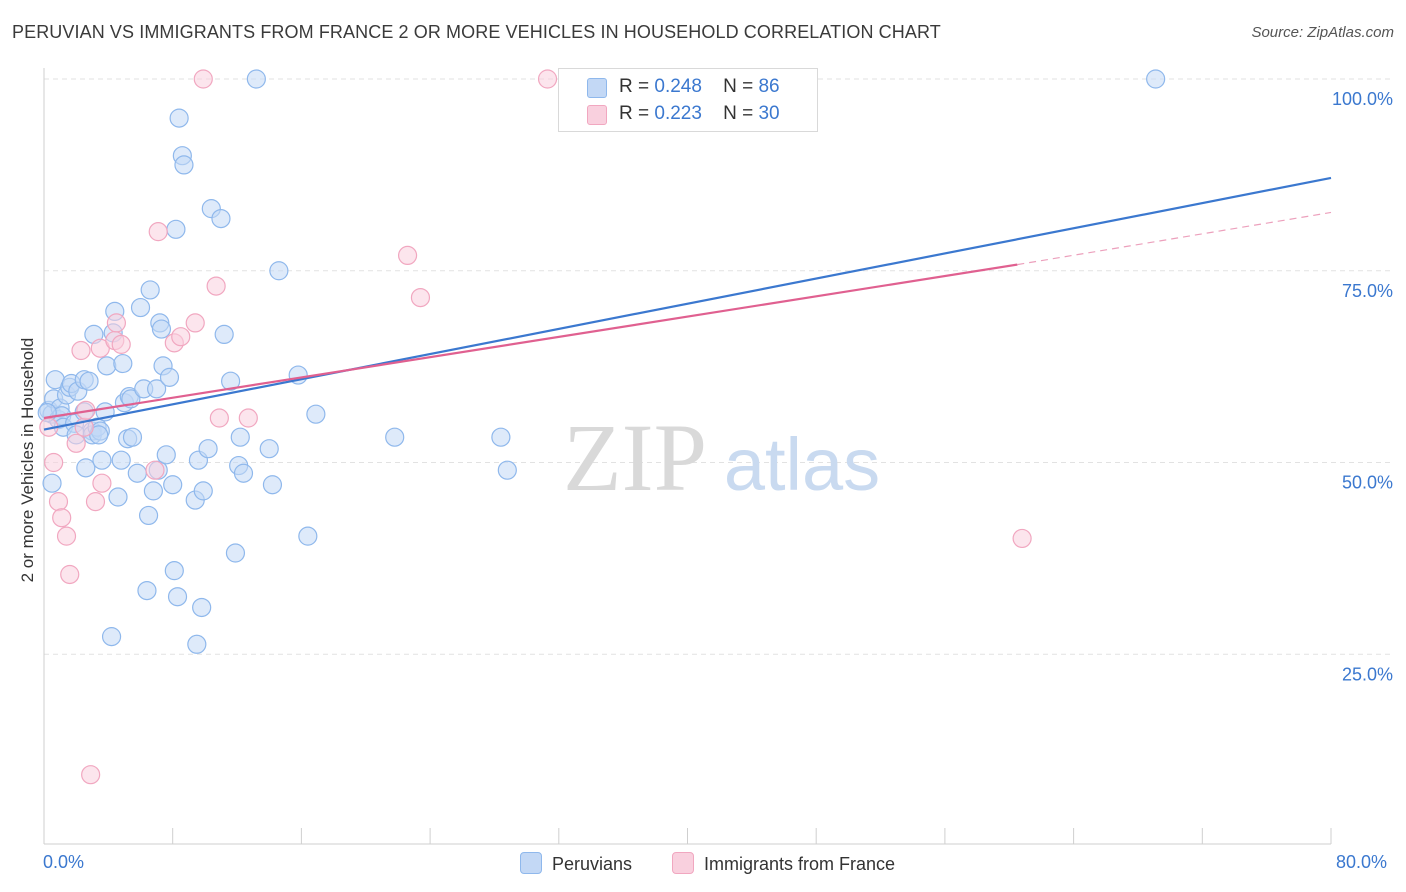 This screenshot has height=892, width=1406. I want to click on legend-swatch-france, so click(597, 115).